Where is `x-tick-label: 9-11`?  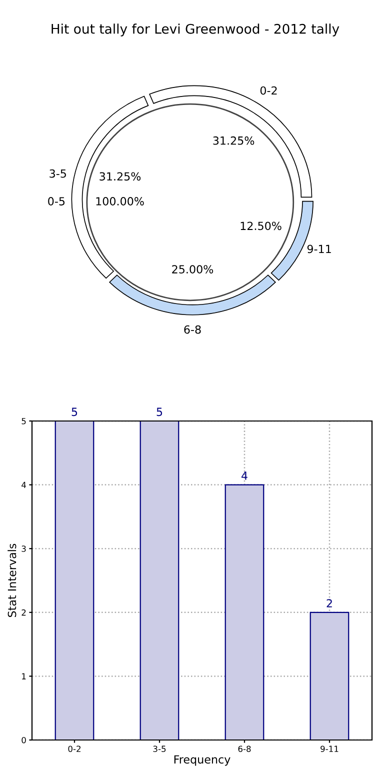 x-tick-label: 9-11 is located at coordinates (329, 749).